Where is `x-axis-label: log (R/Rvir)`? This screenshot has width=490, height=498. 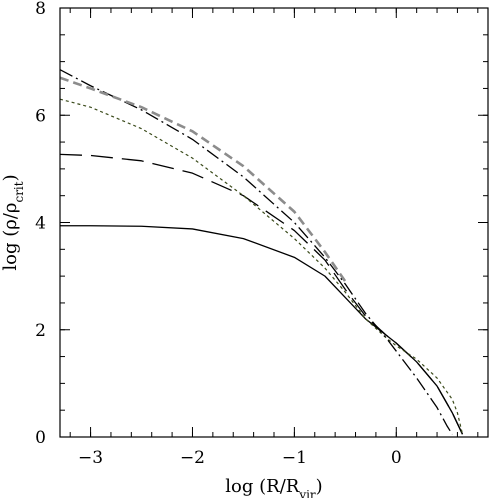
x-axis-label: log (R/Rvir) is located at coordinates (273, 487).